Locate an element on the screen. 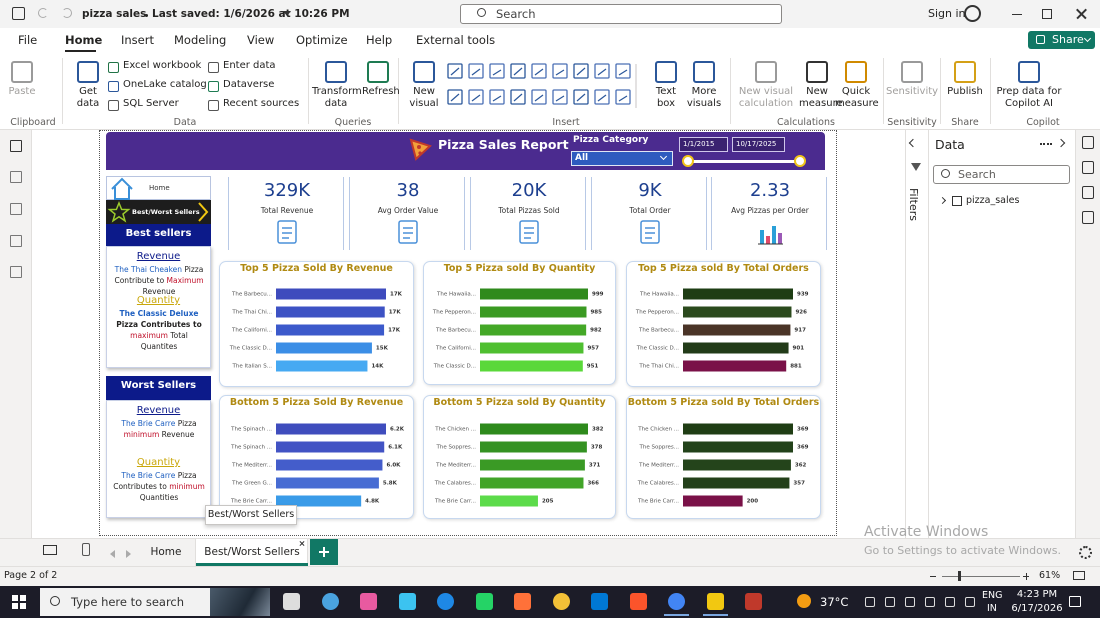  filter-icon is located at coordinates (916, 167).